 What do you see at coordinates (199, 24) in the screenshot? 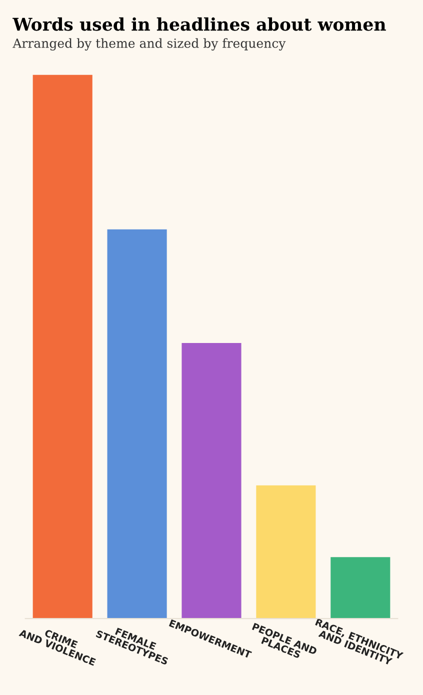
I see `chart-title: Words used in headlines about women` at bounding box center [199, 24].